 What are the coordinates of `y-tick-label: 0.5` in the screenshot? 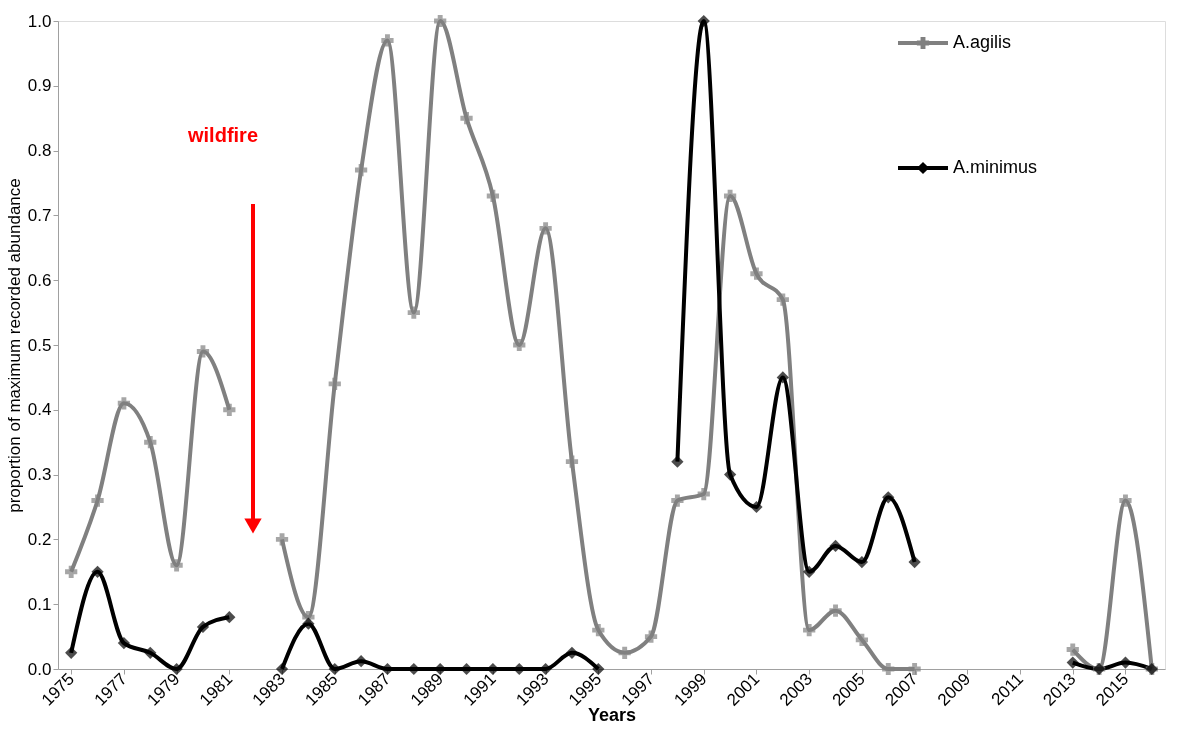 It's located at (39, 345).